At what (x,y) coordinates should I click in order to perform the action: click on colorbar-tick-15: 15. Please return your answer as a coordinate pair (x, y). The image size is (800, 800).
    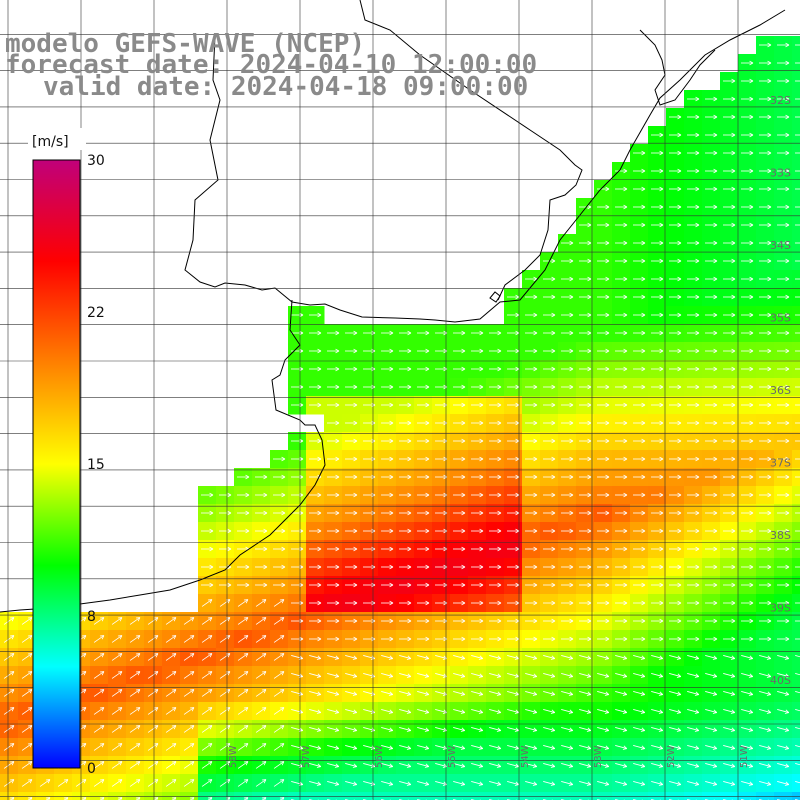
    Looking at the image, I should click on (96, 465).